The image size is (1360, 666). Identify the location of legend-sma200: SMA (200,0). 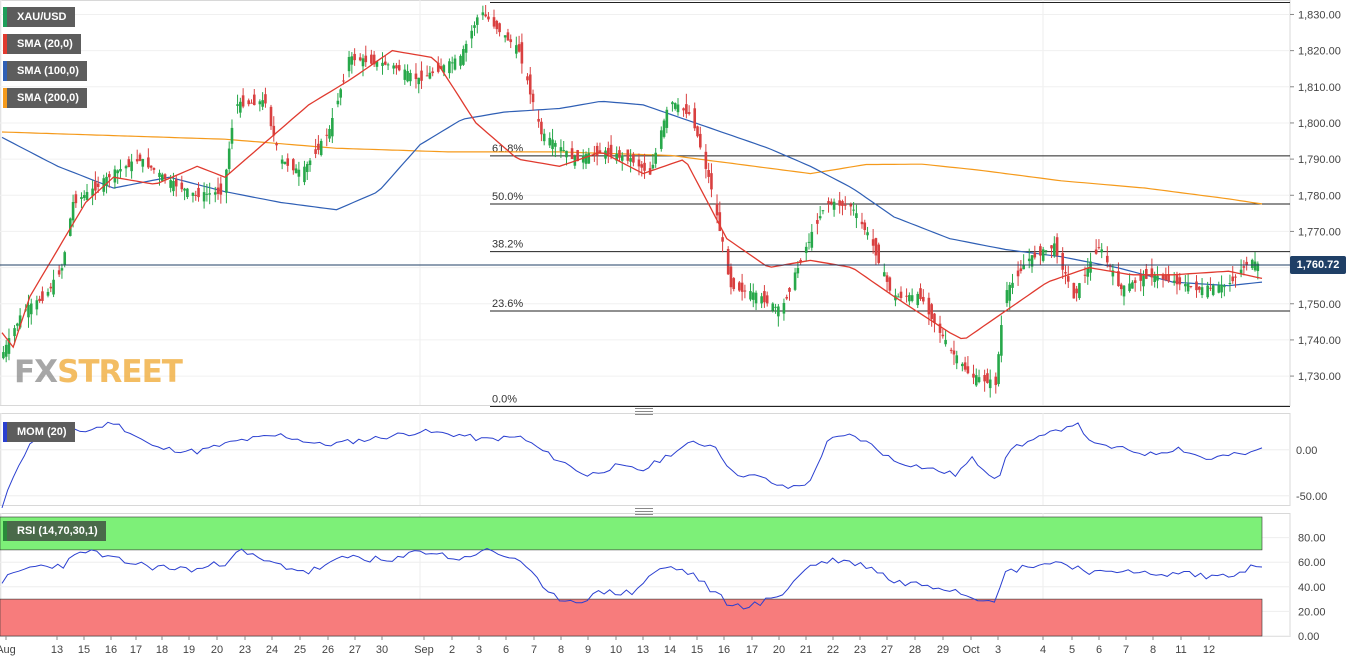
(45, 98).